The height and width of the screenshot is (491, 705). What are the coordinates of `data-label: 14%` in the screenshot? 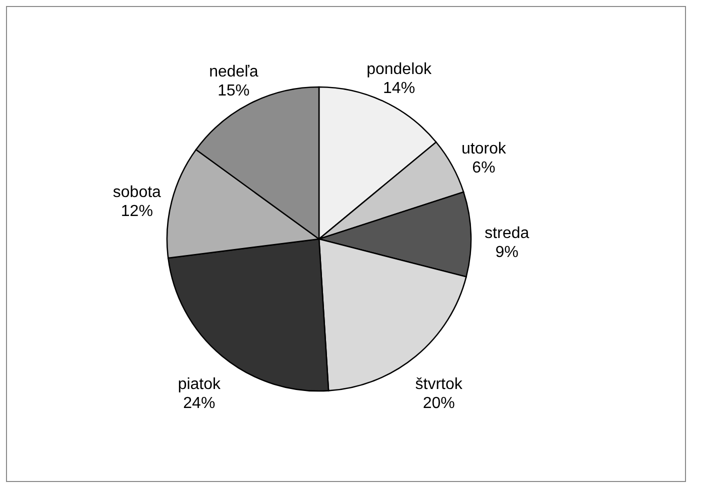 It's located at (399, 88).